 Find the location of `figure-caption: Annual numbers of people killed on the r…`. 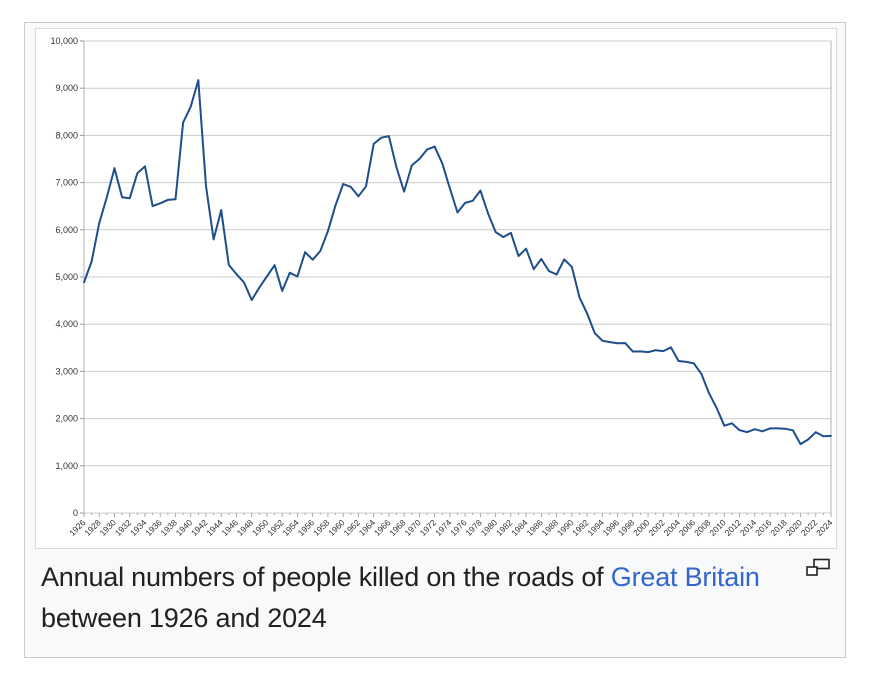

figure-caption: Annual numbers of people killed on the r… is located at coordinates (421, 598).